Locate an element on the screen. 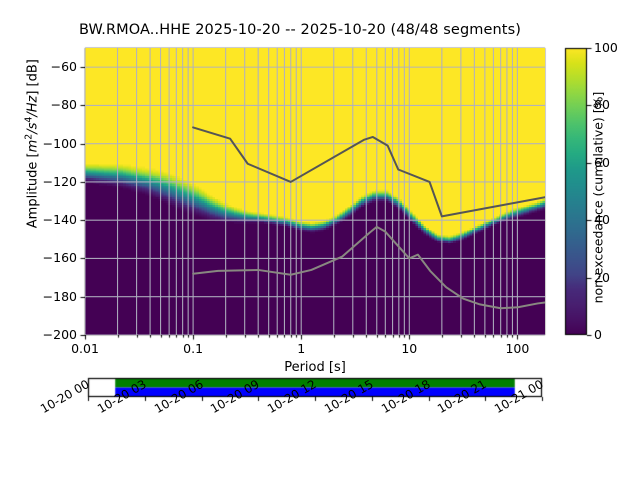 The height and width of the screenshot is (480, 640). y-tick-label: −200 is located at coordinates (59, 334).